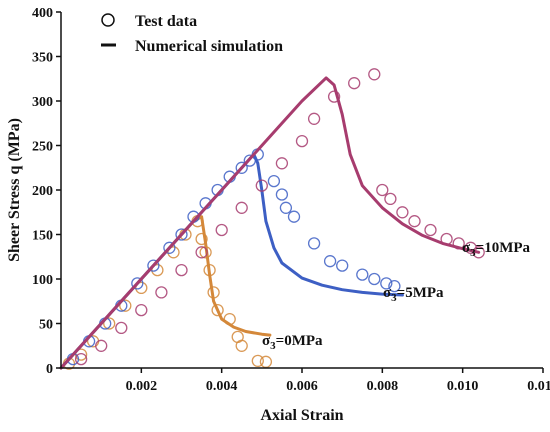 This screenshot has width=550, height=432. Describe the element at coordinates (46, 325) in the screenshot. I see `y-tick-label: 50` at that location.